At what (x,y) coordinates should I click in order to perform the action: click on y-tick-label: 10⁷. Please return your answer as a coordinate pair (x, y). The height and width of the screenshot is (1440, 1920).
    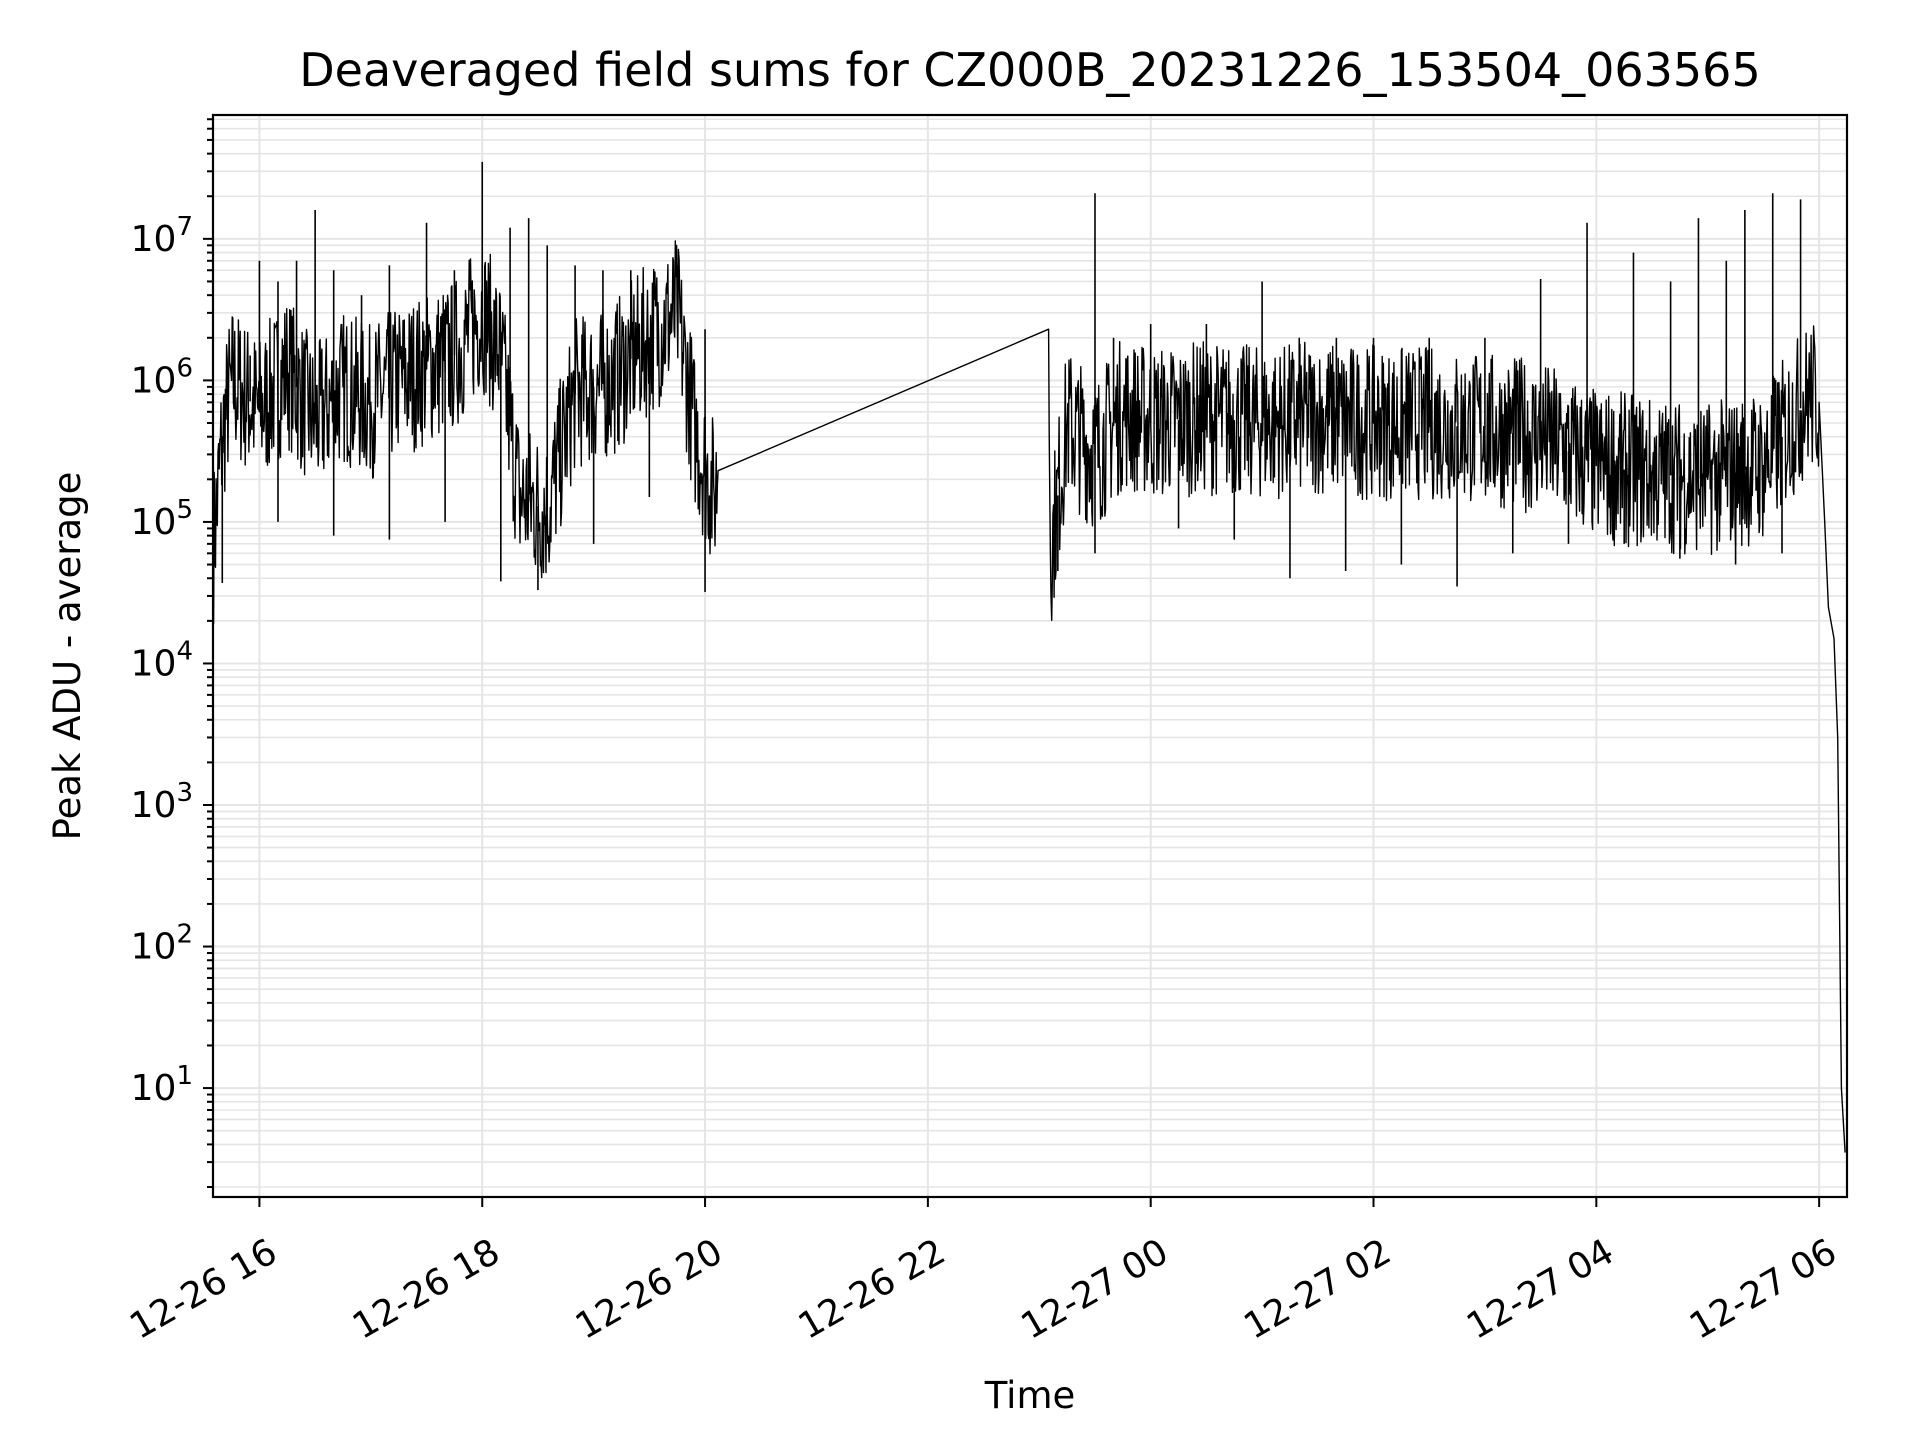
    Looking at the image, I should click on (162, 236).